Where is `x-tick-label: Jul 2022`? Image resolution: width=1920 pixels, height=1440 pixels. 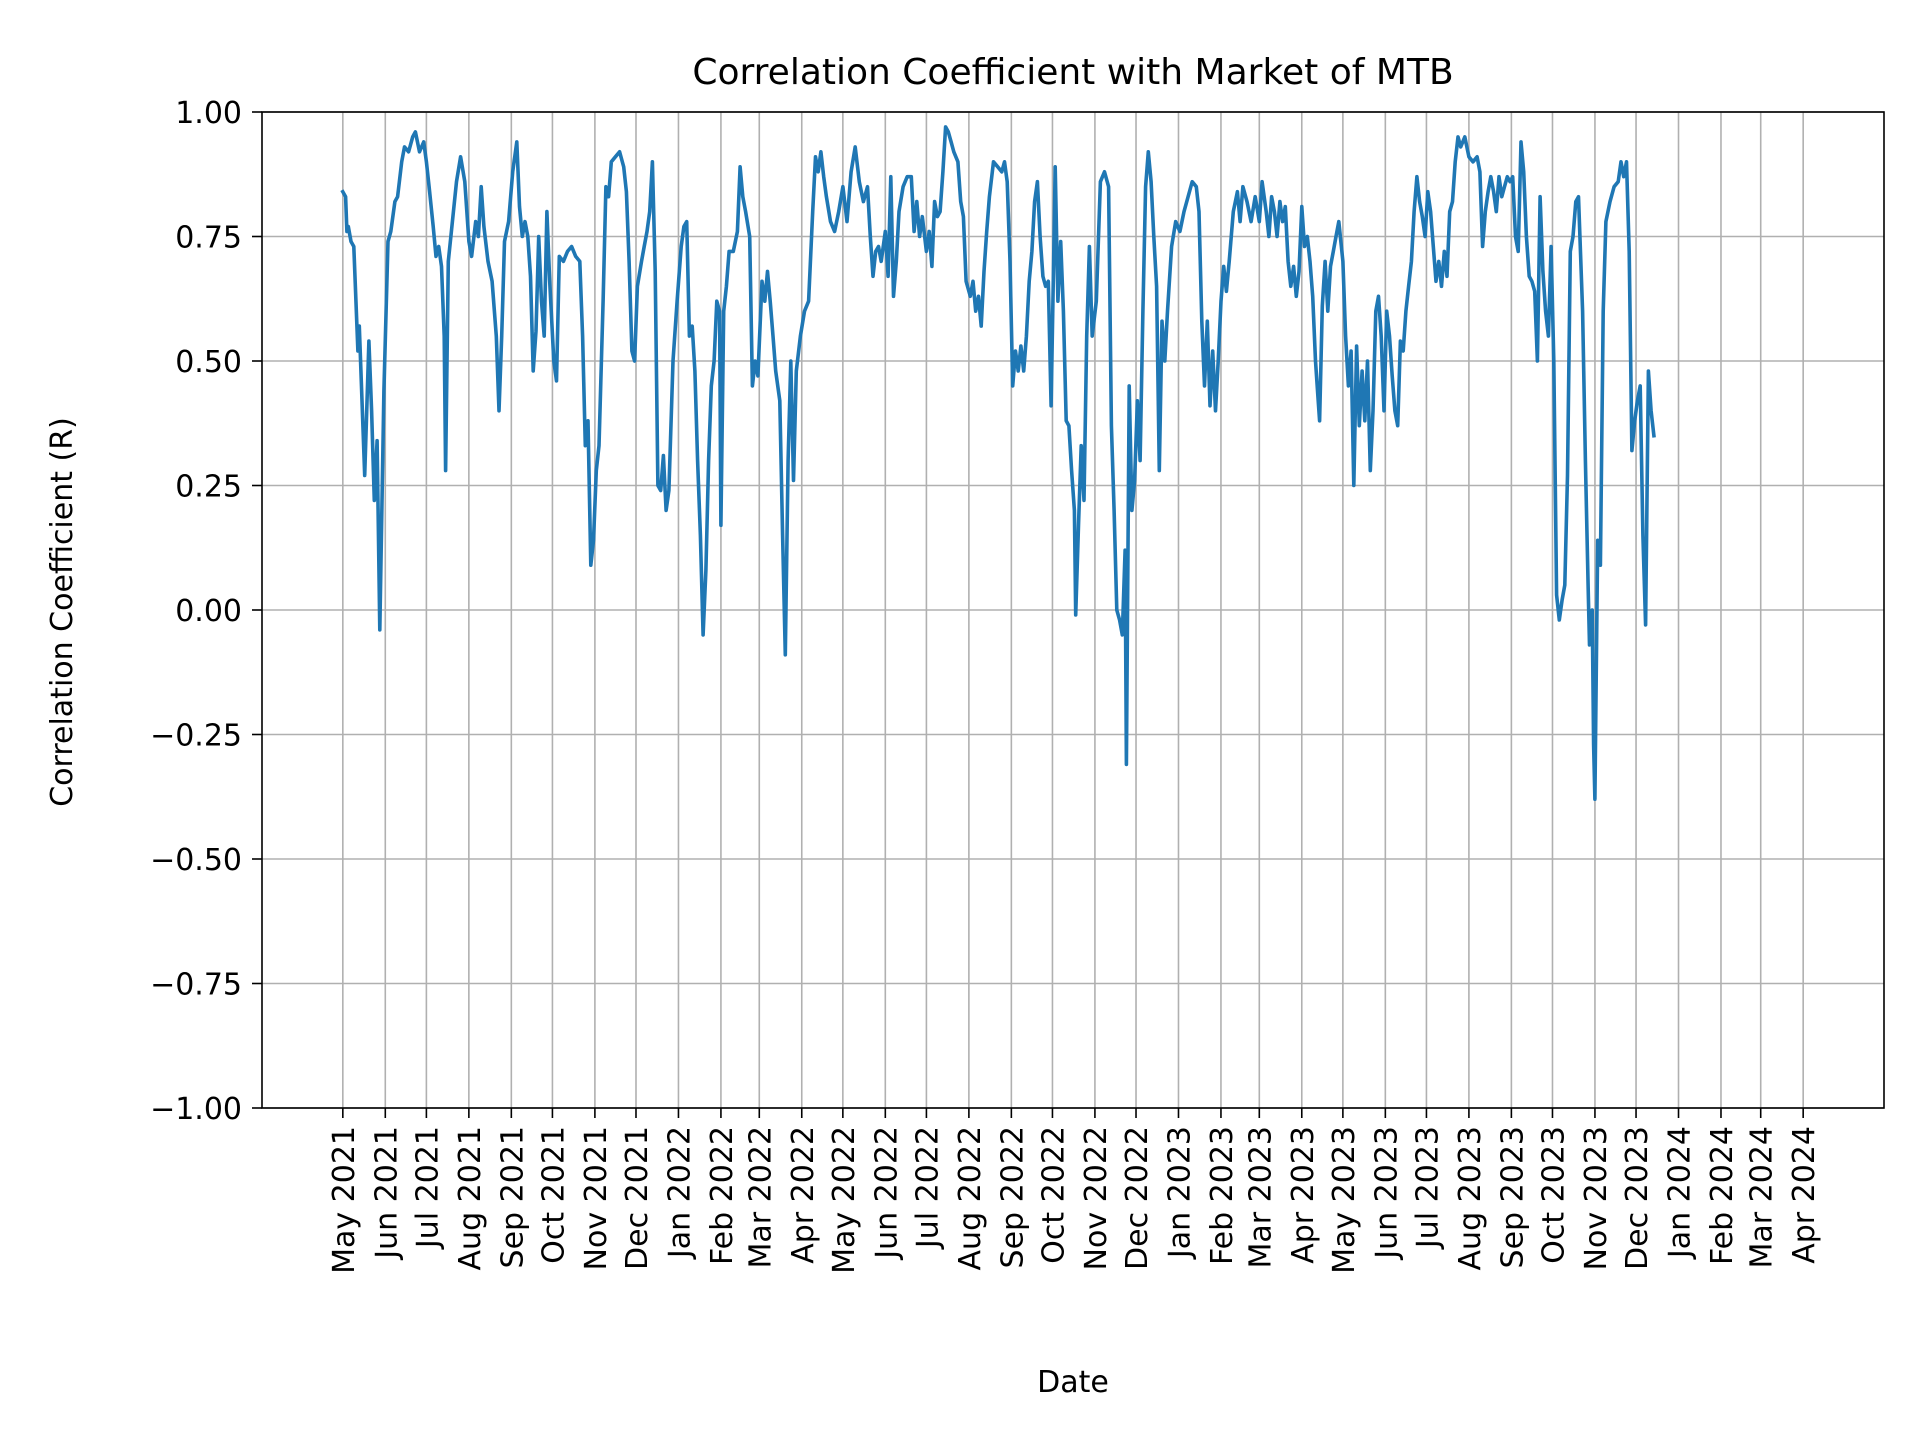
x-tick-label: Jul 2022 is located at coordinates (927, 1188).